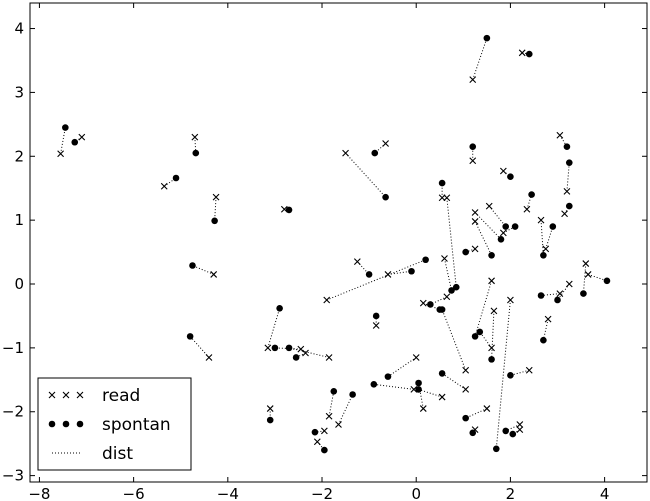 Image resolution: width=650 pixels, height=501 pixels. Describe the element at coordinates (94, 396) in the screenshot. I see `legend-item-read: read` at that location.